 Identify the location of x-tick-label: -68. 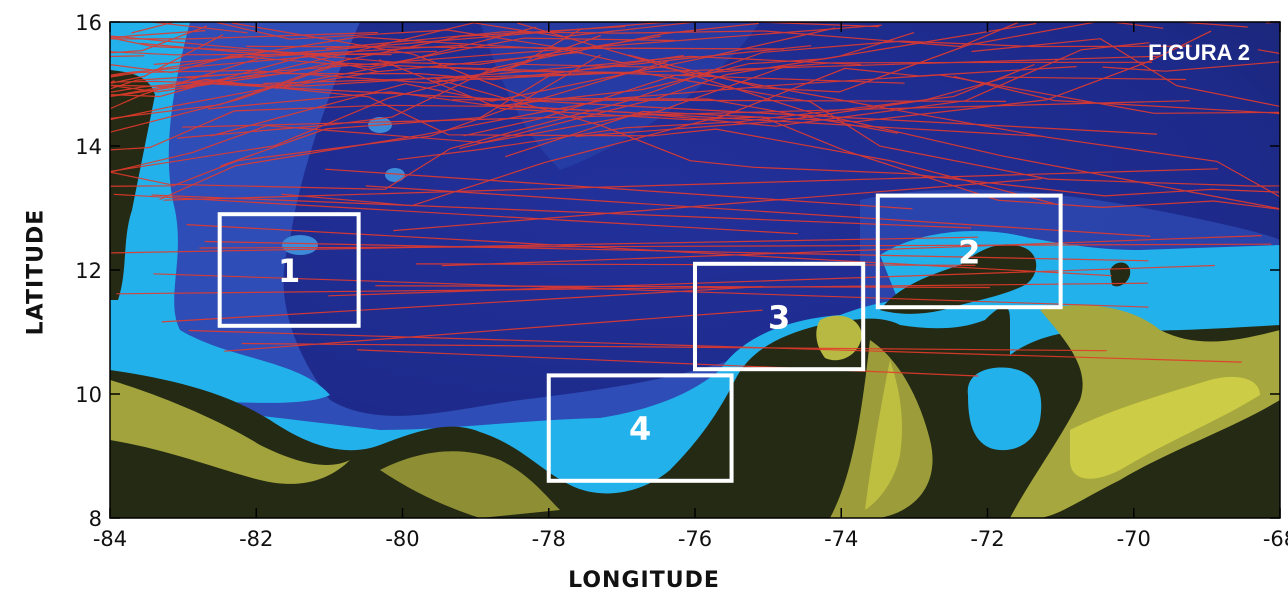
(1275, 539).